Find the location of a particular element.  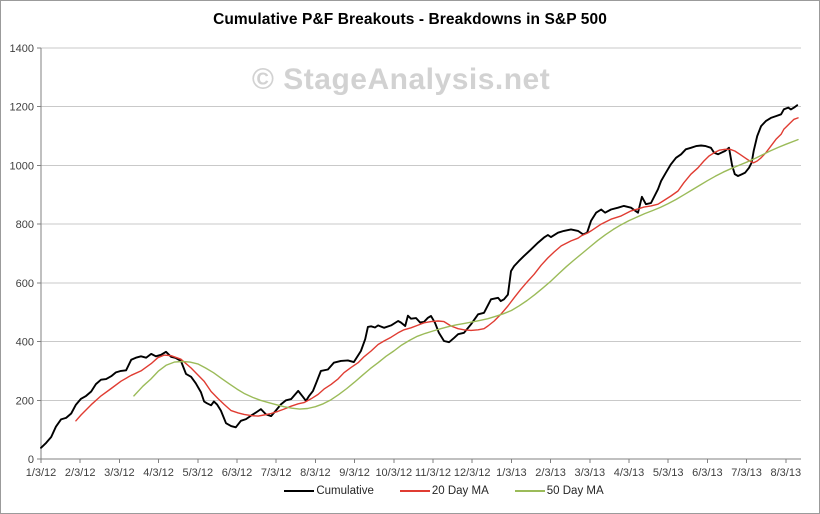

x-tick-label: 2/3/13 is located at coordinates (550, 473).